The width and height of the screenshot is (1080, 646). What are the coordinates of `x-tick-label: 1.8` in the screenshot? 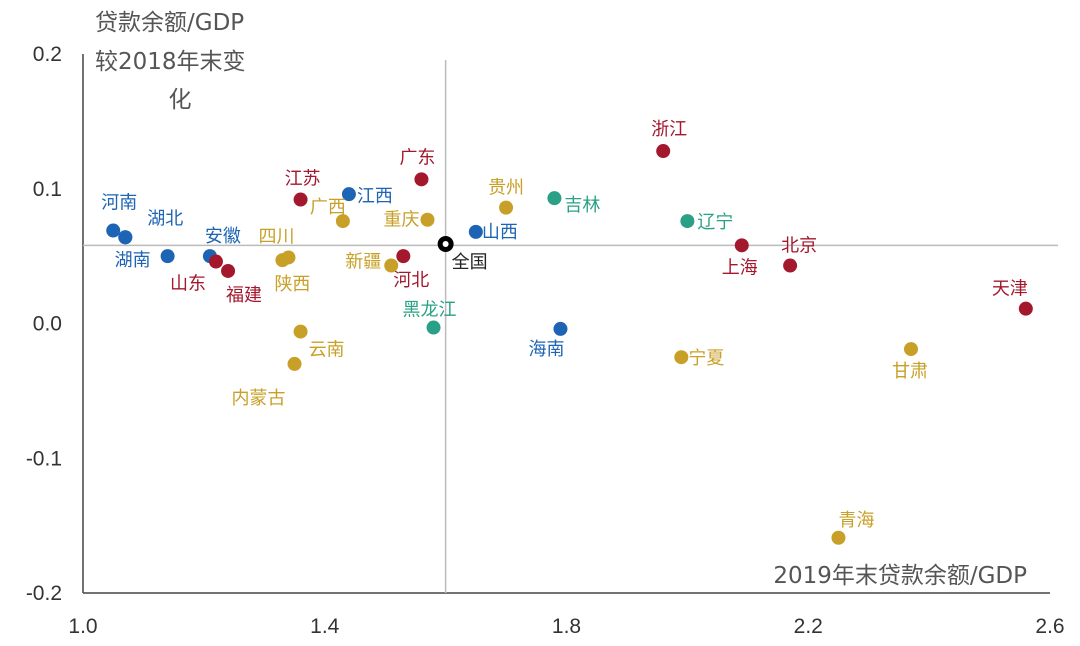 It's located at (566, 626).